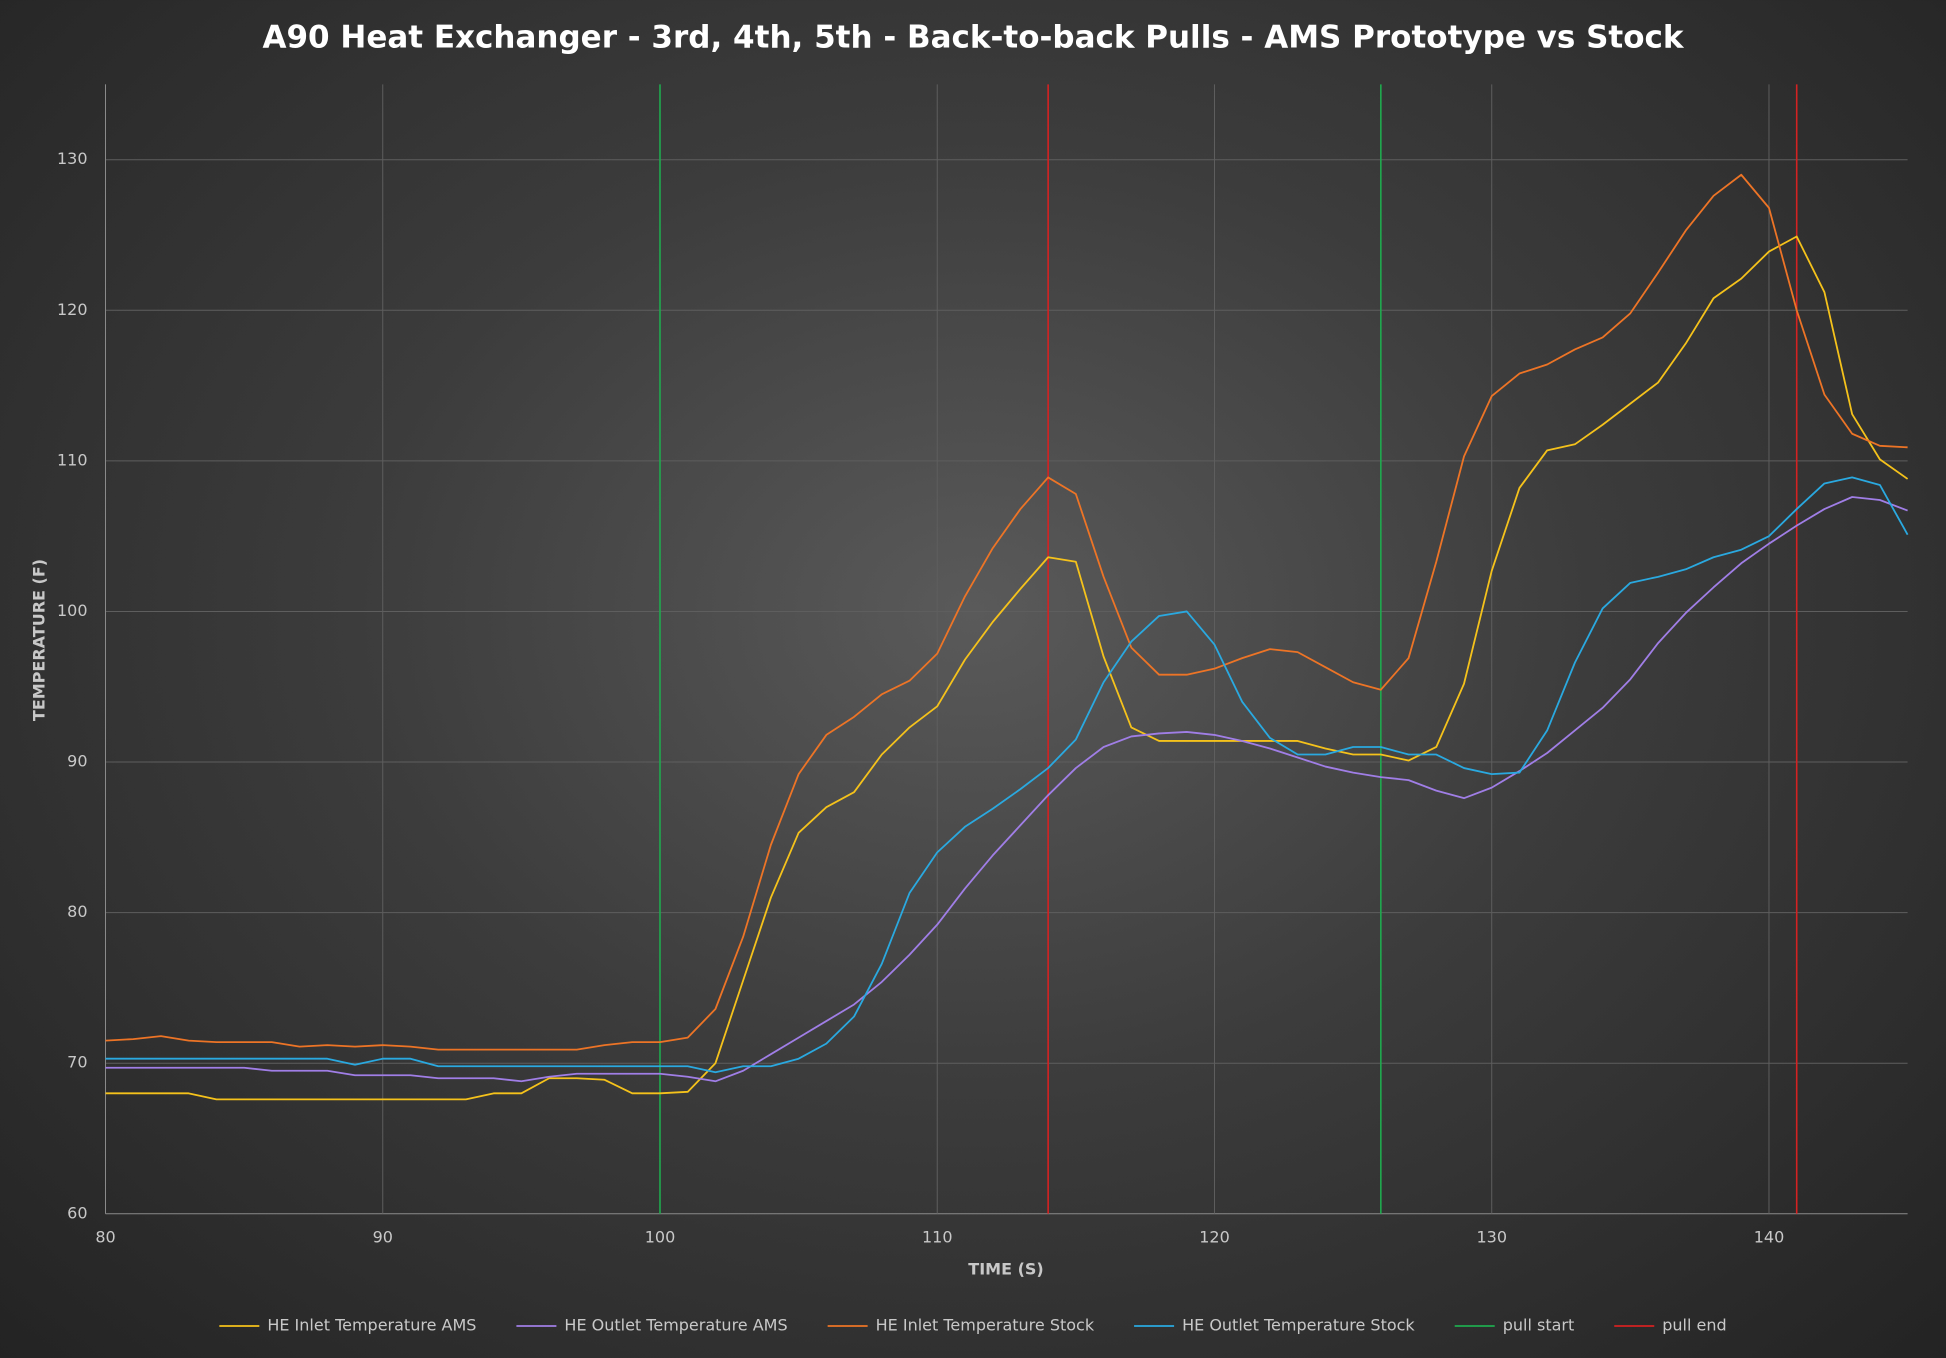  Describe the element at coordinates (675, 1325) in the screenshot. I see `legend-label: HE Outlet Temperature AMS` at that location.